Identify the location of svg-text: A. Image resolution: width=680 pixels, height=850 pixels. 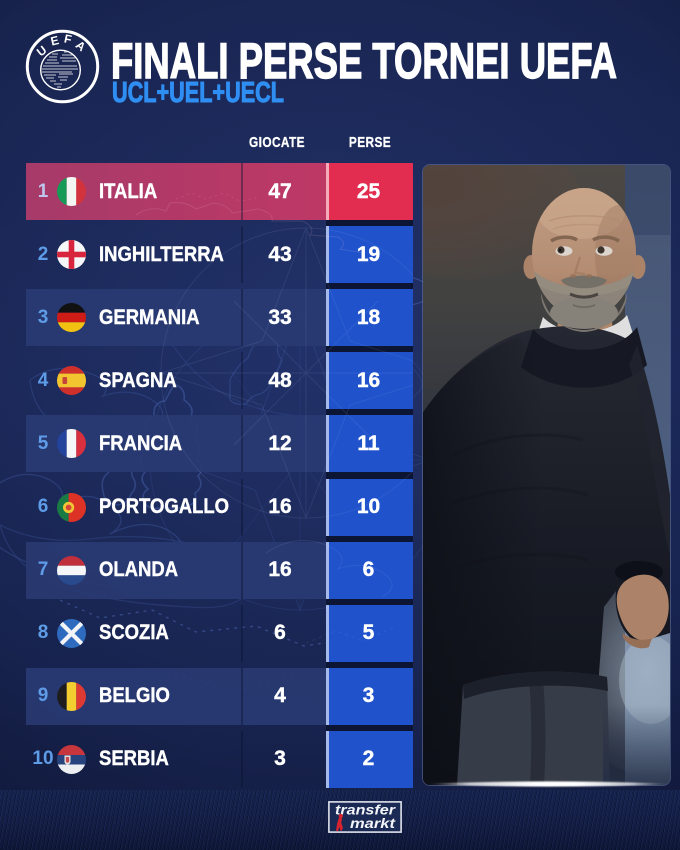
(81, 46).